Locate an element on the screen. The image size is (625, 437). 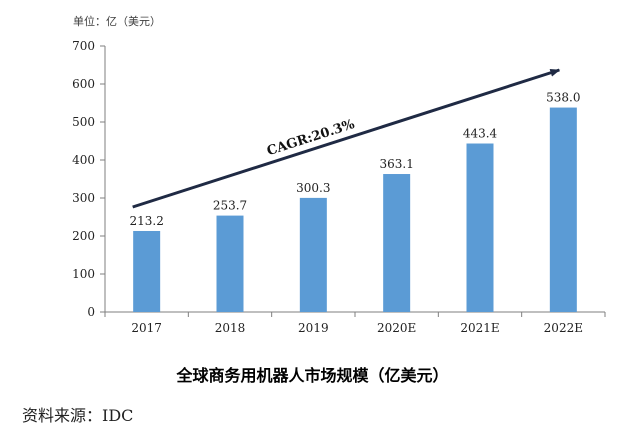
category-label-2018: 2018 is located at coordinates (230, 328).